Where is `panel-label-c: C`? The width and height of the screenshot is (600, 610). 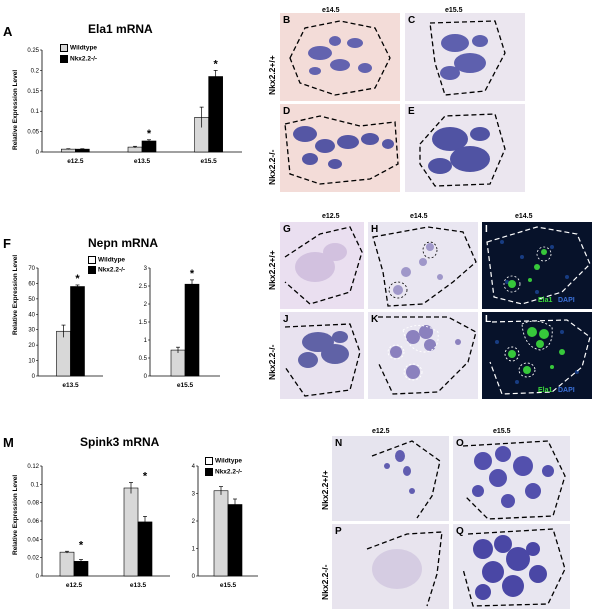
panel-label-c: C is located at coordinates (412, 20).